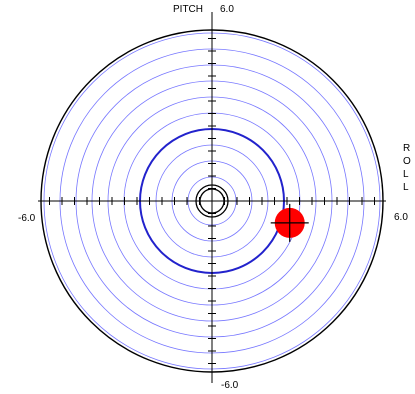 This screenshot has width=415, height=394. I want to click on roll-letter-l1: L, so click(406, 174).